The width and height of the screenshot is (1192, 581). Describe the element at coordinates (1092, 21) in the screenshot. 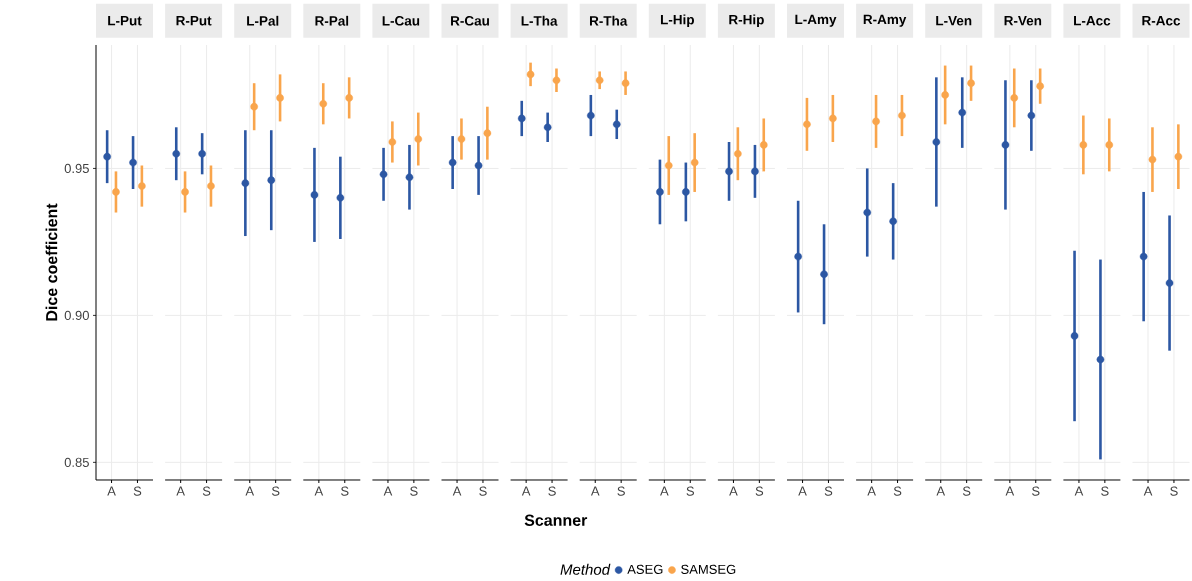

I see `chart-title: L-Acc` at that location.